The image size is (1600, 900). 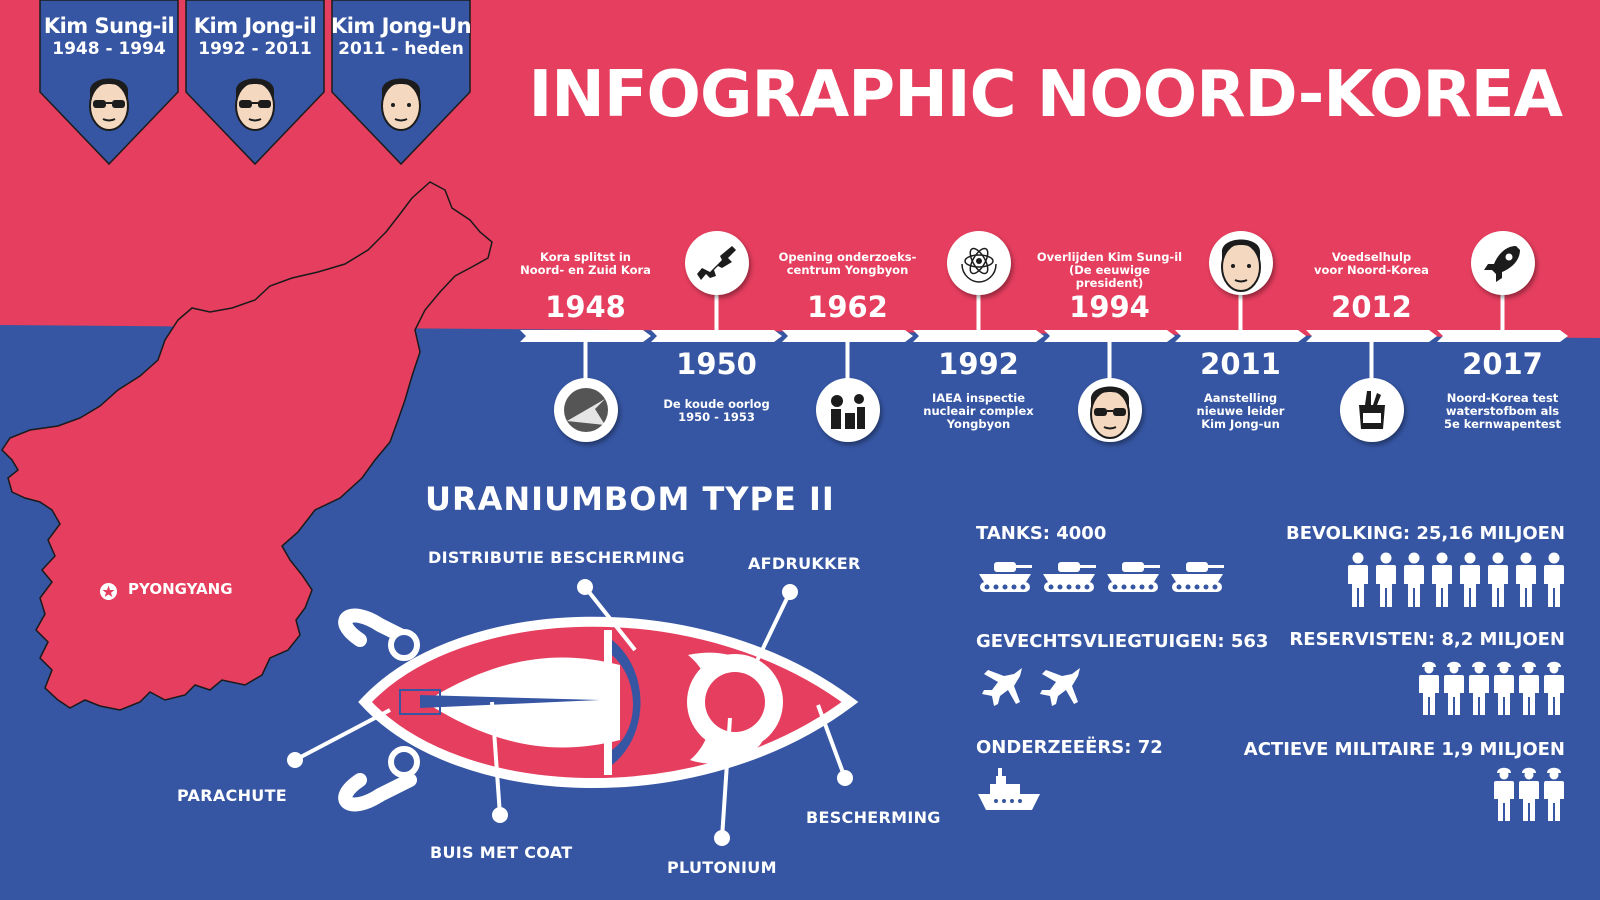 I want to click on timeline-year: 2012, so click(x=1371, y=307).